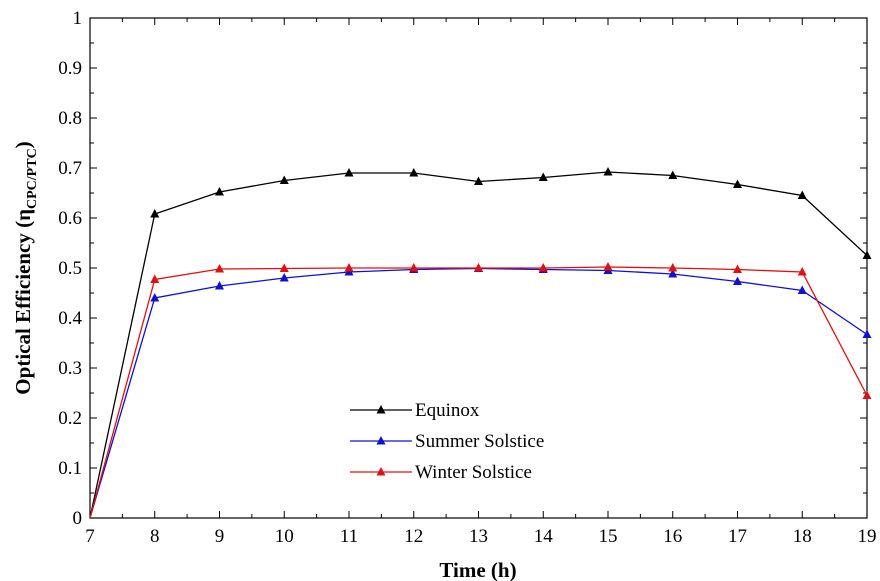  Describe the element at coordinates (284, 536) in the screenshot. I see `x-tick-label: 10` at that location.